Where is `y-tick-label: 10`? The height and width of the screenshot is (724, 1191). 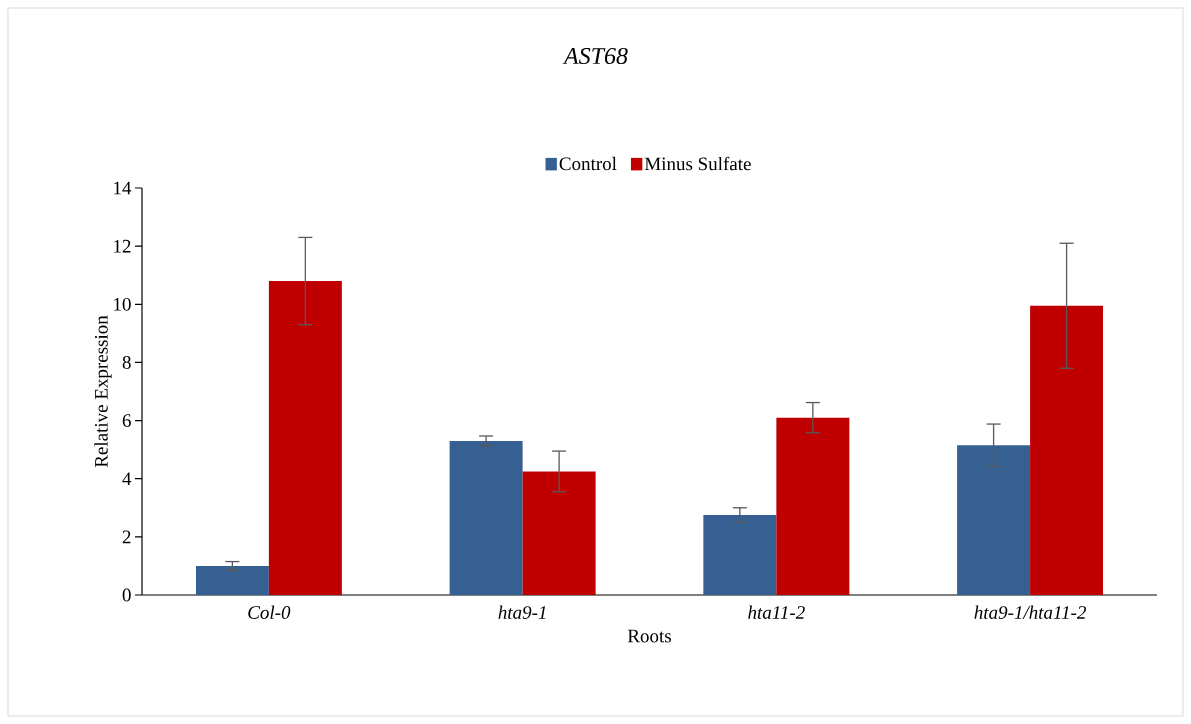
y-tick-label: 10 is located at coordinates (122, 304).